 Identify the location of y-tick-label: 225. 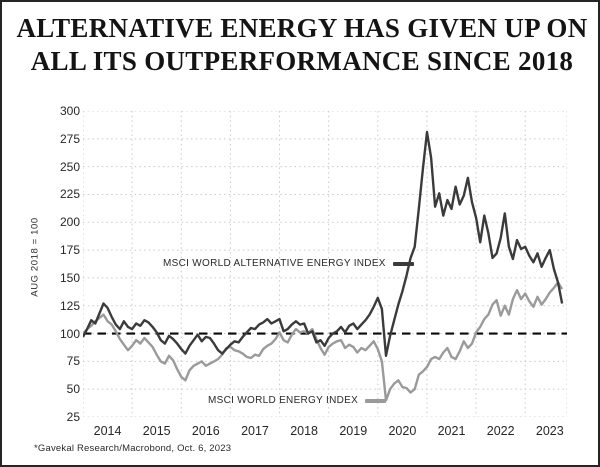
(69, 194).